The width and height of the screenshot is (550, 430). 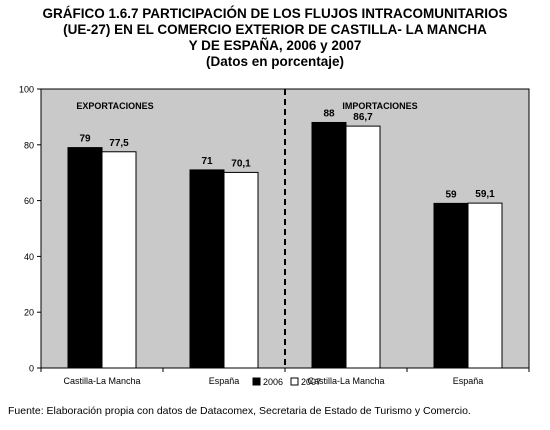 I want to click on data-label: 79, so click(x=85, y=139).